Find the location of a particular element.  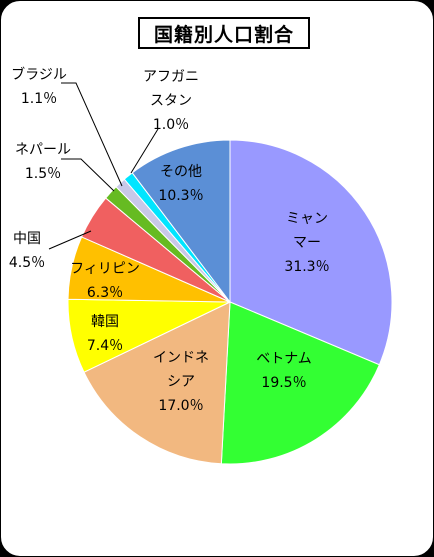

slice-value-label-8: 1.0％ is located at coordinates (171, 125).